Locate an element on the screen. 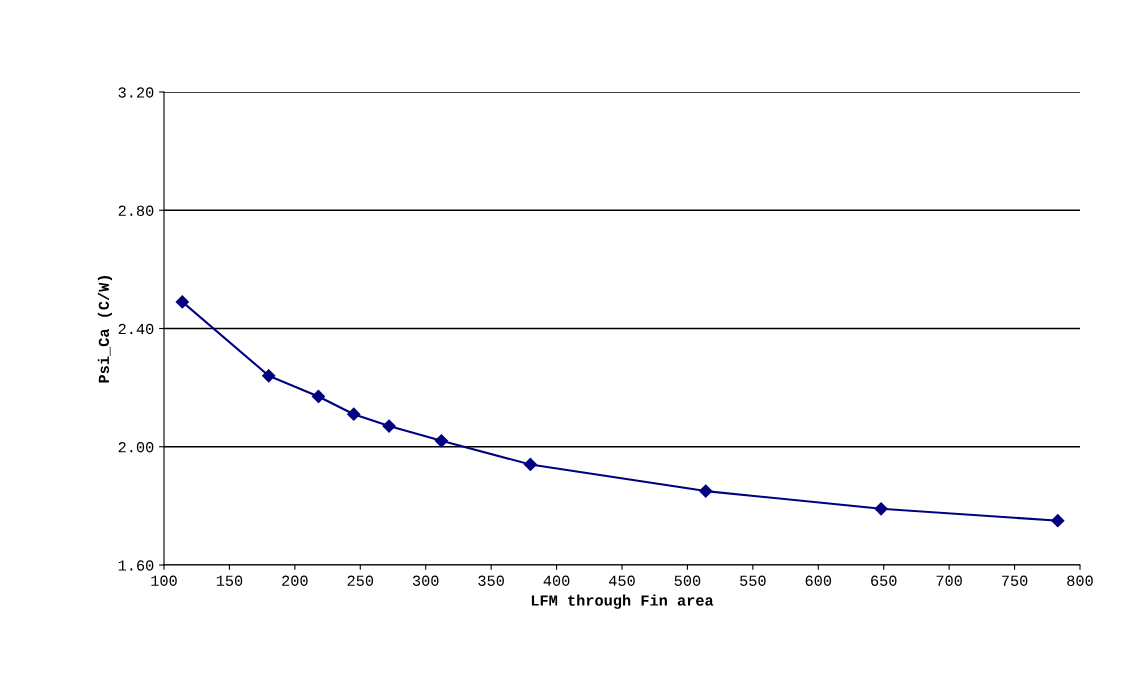  x-tick-label: 350 is located at coordinates (491, 580).